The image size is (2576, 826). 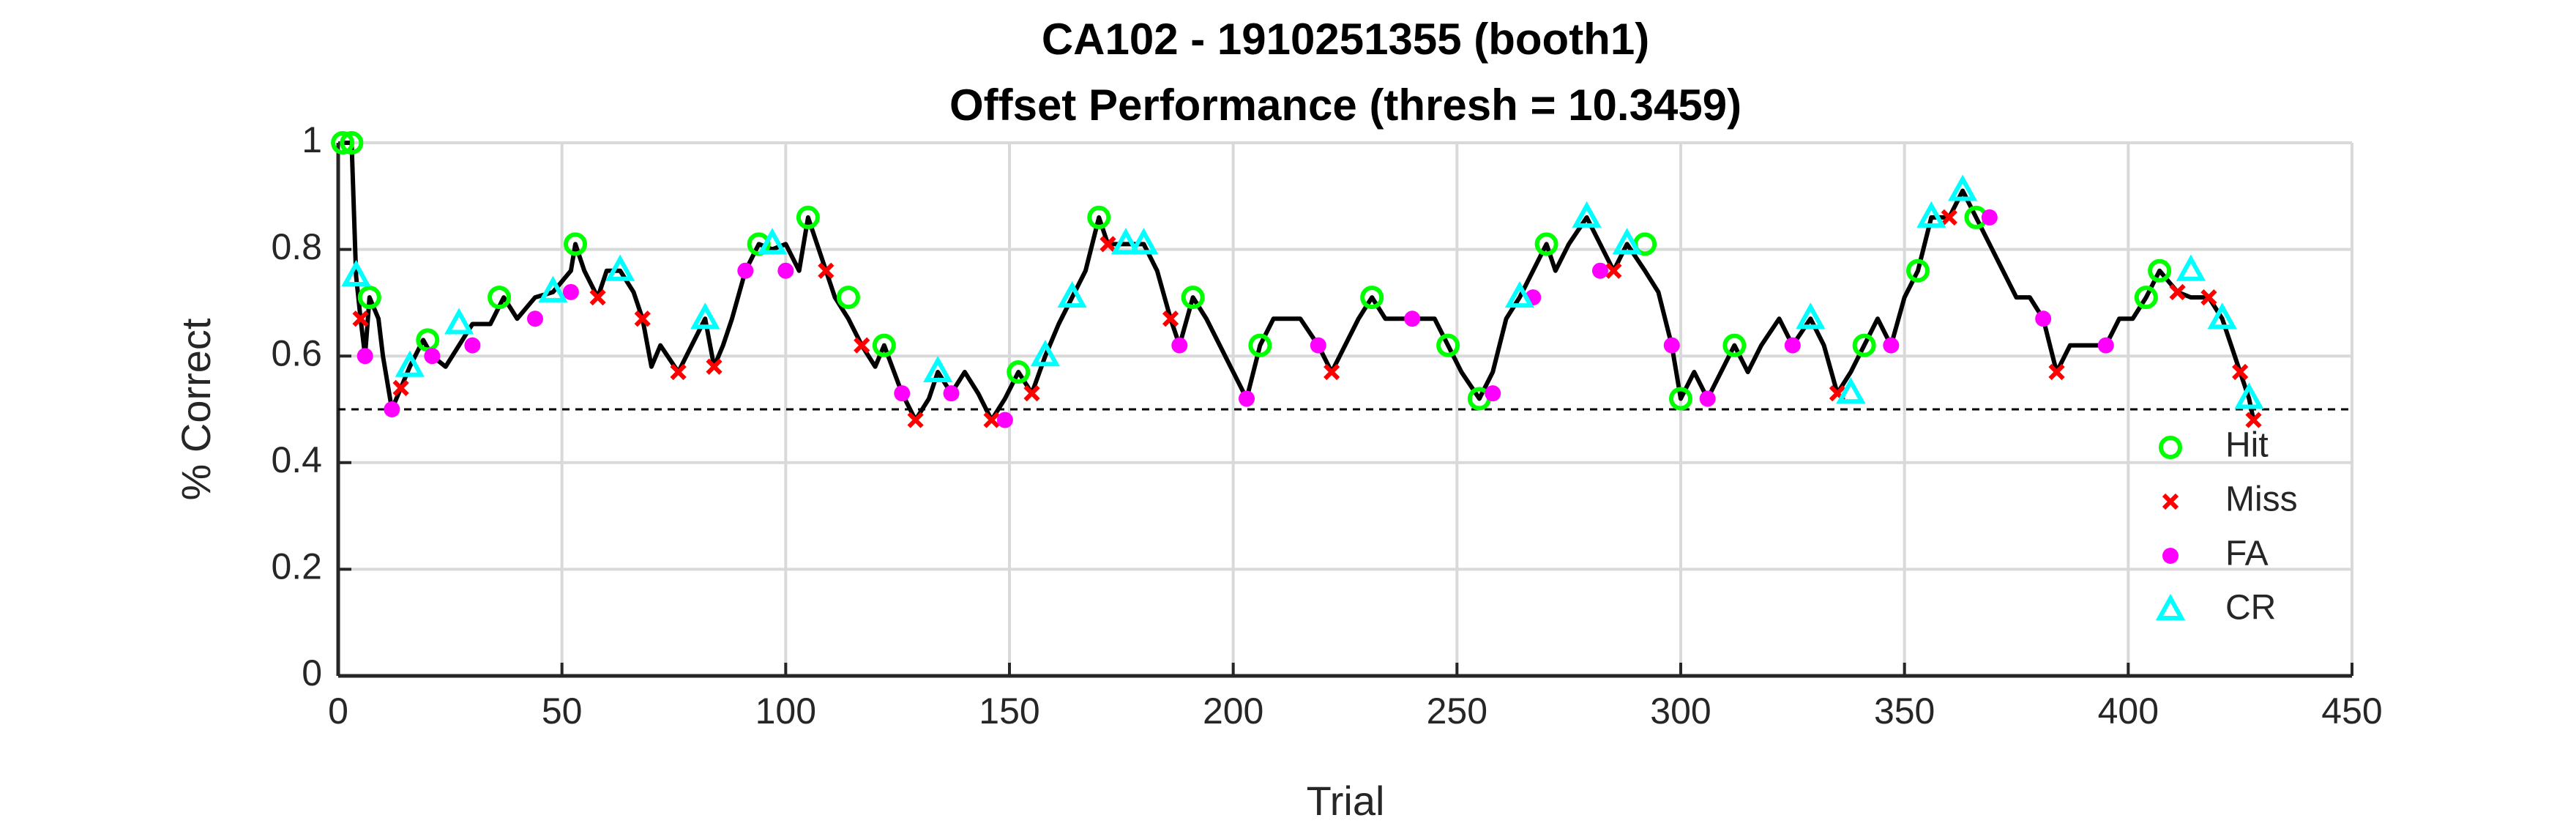 What do you see at coordinates (2215, 609) in the screenshot?
I see `legend-item: CR` at bounding box center [2215, 609].